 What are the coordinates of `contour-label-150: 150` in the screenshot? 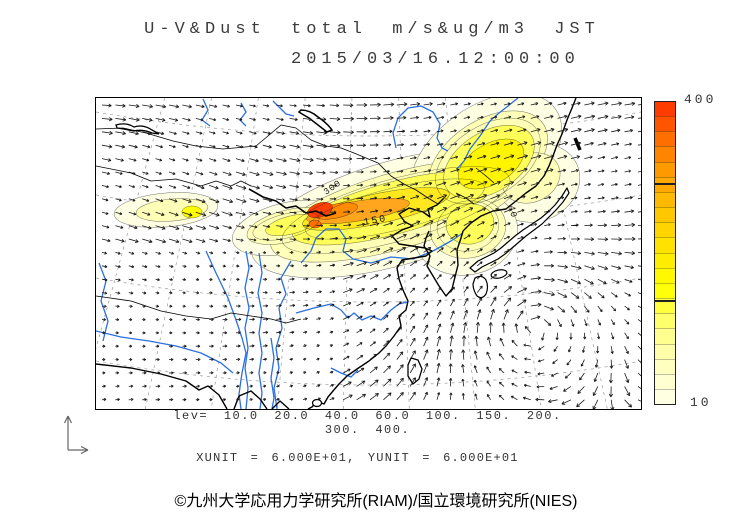 It's located at (376, 221).